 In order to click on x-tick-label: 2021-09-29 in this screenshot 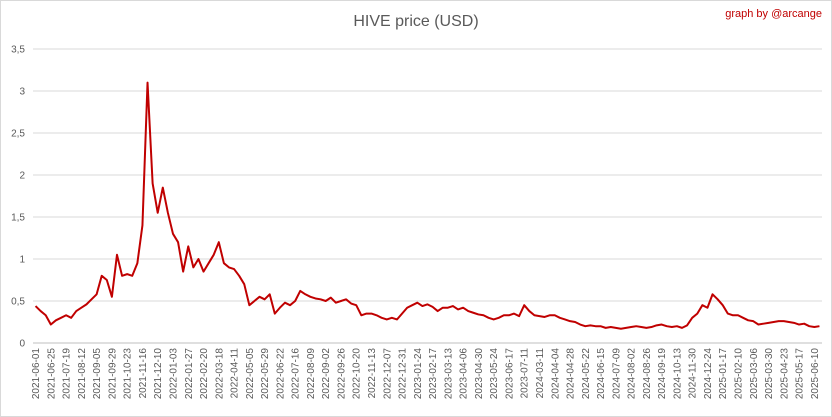, I will do `click(112, 374)`.